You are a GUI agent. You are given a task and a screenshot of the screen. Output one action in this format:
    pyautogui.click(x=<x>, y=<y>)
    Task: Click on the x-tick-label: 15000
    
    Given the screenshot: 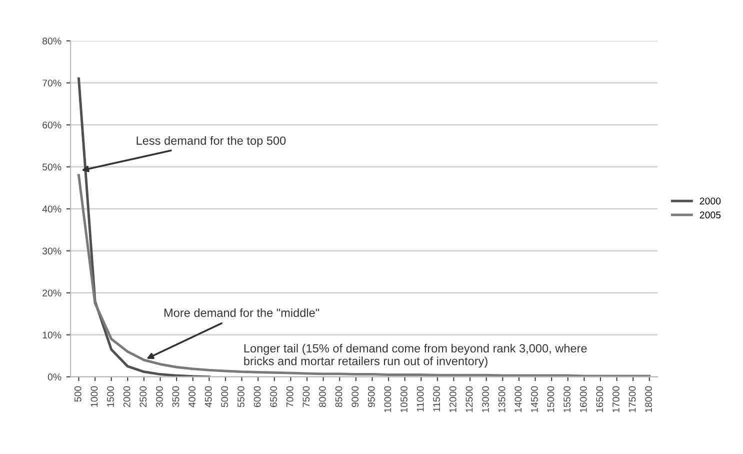 What is the action you would take?
    pyautogui.click(x=550, y=399)
    